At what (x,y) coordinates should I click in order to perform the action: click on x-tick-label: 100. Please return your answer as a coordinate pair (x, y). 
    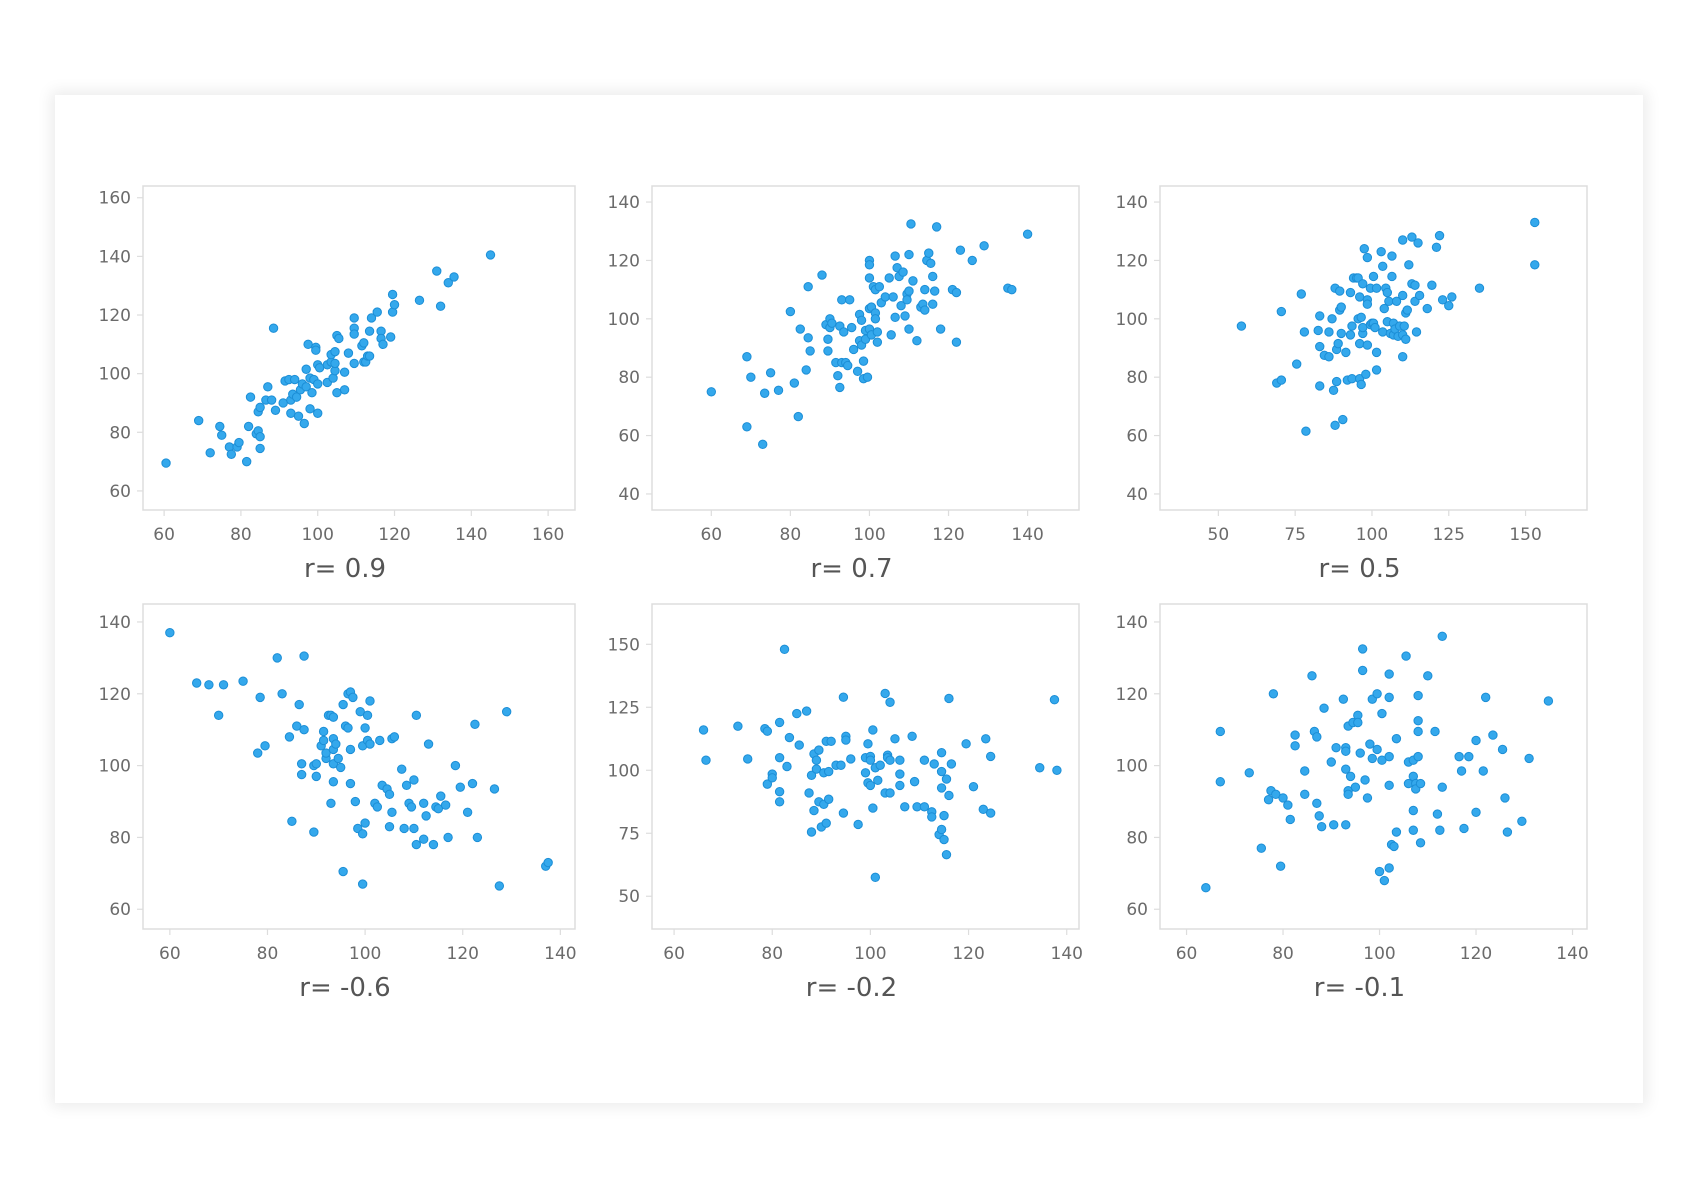
    Looking at the image, I should click on (317, 535).